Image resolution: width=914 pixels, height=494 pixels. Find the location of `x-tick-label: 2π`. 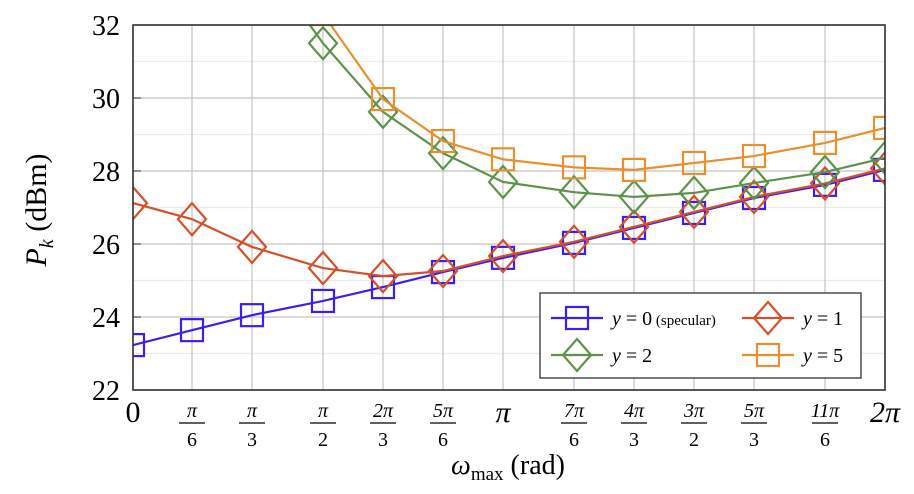

x-tick-label: 2π is located at coordinates (885, 412).